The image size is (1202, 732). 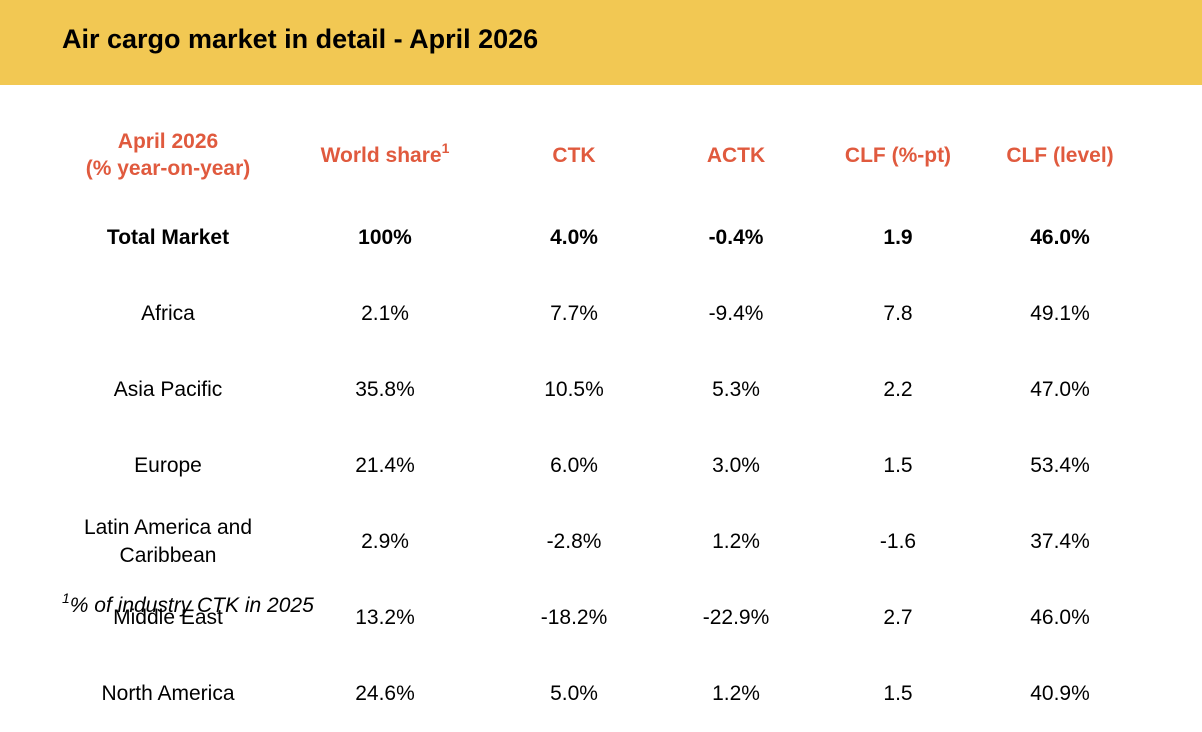 I want to click on column-header: ACTK, so click(x=736, y=155).